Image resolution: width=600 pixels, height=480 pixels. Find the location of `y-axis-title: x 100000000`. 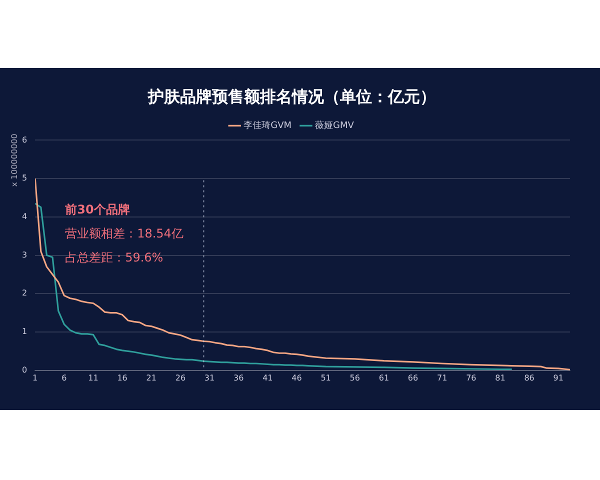

y-axis-title: x 100000000 is located at coordinates (15, 160).